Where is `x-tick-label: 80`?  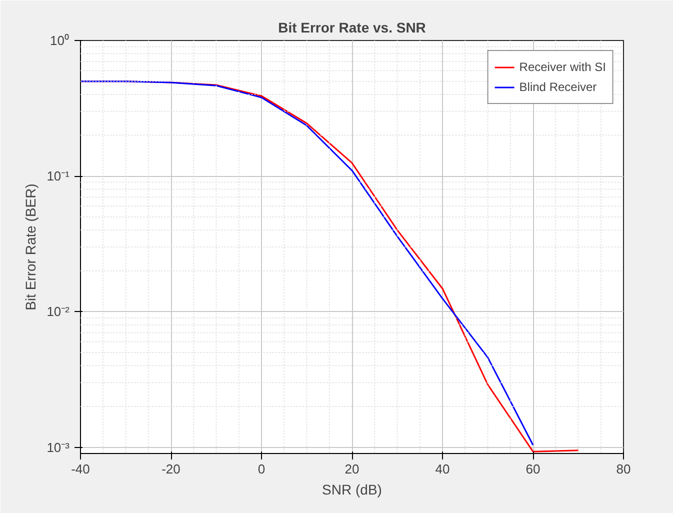
x-tick-label: 80 is located at coordinates (623, 469).